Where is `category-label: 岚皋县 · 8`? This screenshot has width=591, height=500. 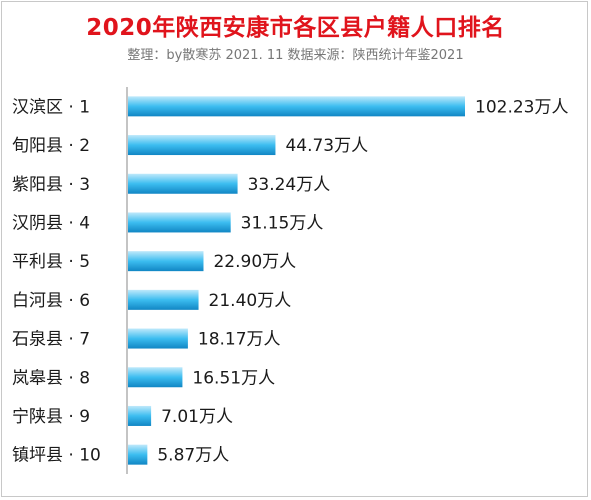
category-label: 岚皋县 · 8 is located at coordinates (51, 378).